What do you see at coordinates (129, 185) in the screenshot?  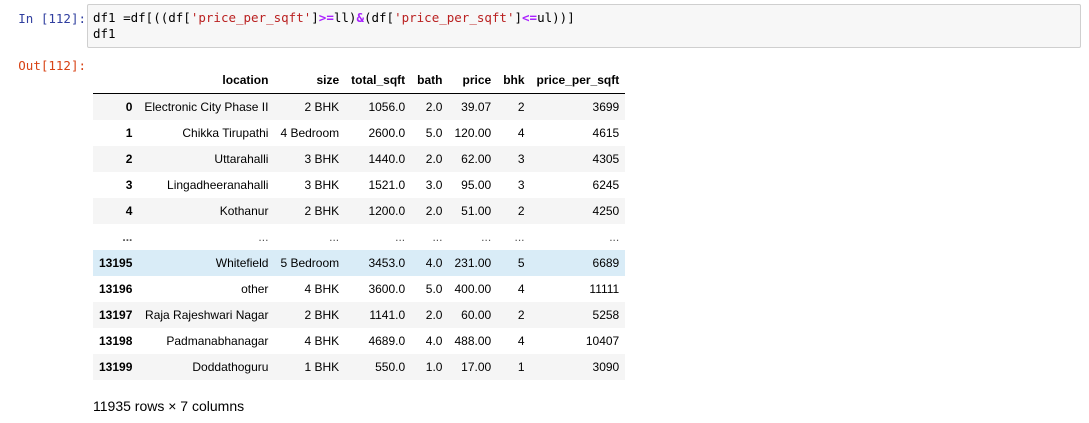 I see `row-index: 3` at bounding box center [129, 185].